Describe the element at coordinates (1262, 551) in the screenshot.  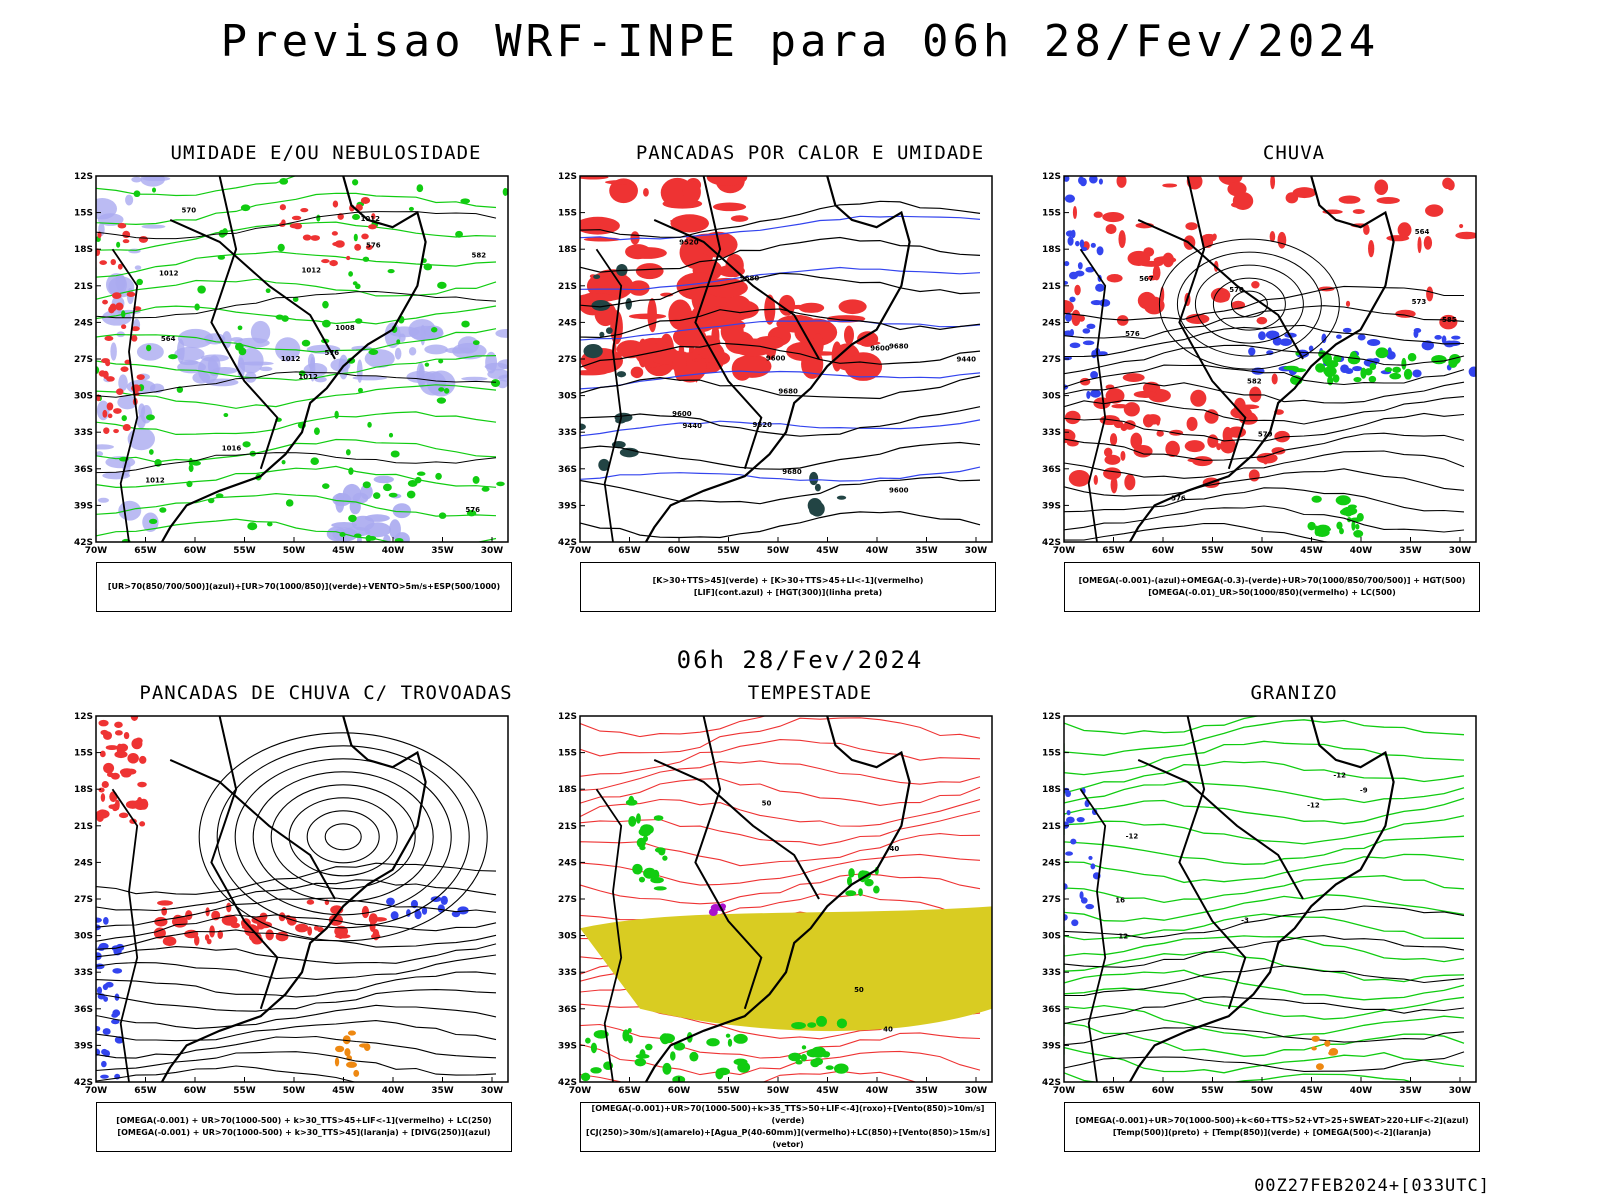
I see `lon-tick-label: 50W` at that location.